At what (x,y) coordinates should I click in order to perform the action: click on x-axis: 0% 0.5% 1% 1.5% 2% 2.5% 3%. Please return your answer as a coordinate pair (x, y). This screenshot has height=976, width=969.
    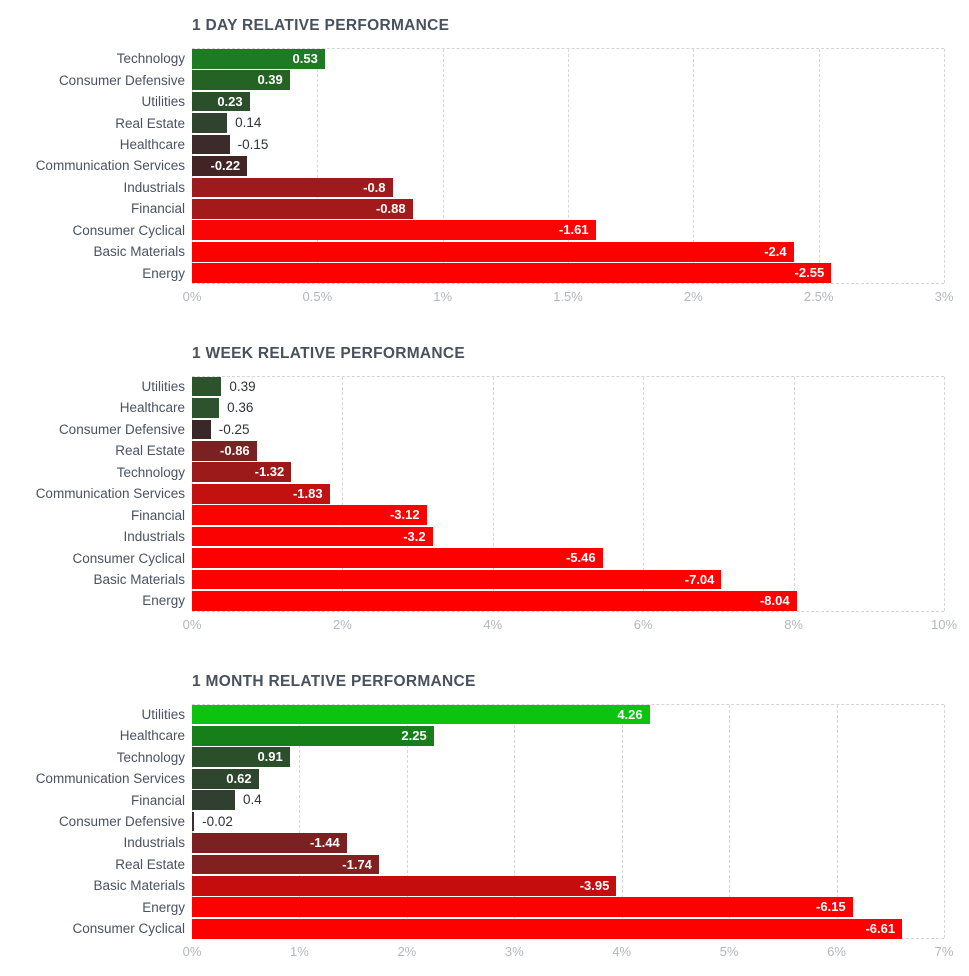
    Looking at the image, I should click on (568, 298).